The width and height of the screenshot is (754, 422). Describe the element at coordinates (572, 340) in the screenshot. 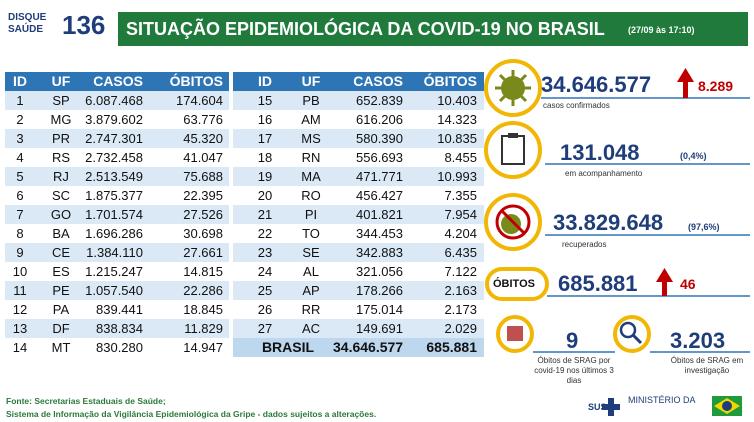

I see `srag-recent-value: 9` at that location.